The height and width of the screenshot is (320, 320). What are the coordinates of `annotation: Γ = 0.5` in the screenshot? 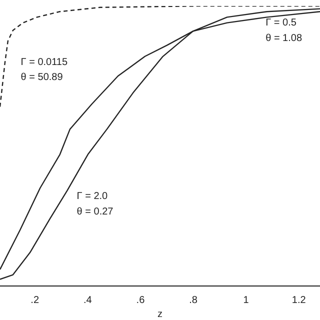 It's located at (281, 23).